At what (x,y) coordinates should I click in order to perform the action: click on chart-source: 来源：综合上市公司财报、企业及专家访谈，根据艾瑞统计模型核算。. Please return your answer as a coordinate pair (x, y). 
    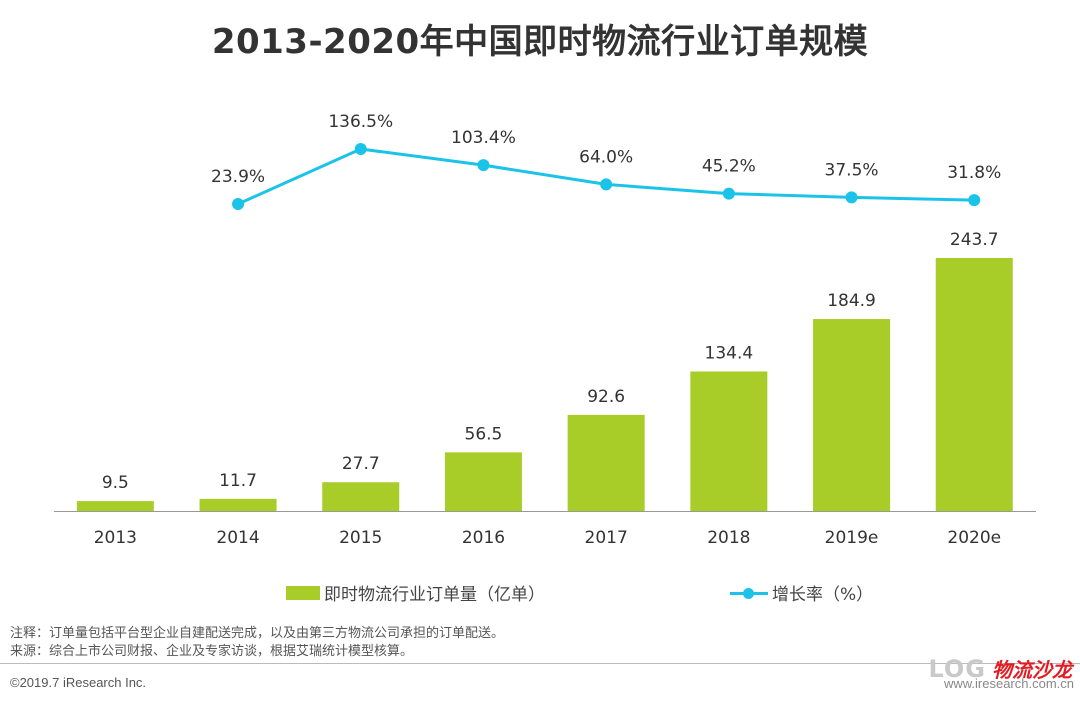
    Looking at the image, I should click on (212, 651).